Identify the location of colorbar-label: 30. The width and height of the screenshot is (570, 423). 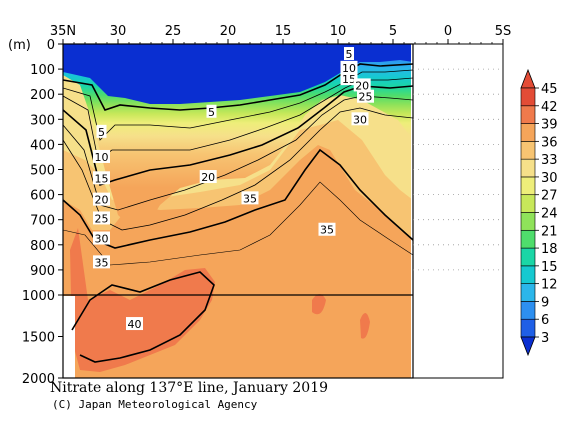
(549, 178).